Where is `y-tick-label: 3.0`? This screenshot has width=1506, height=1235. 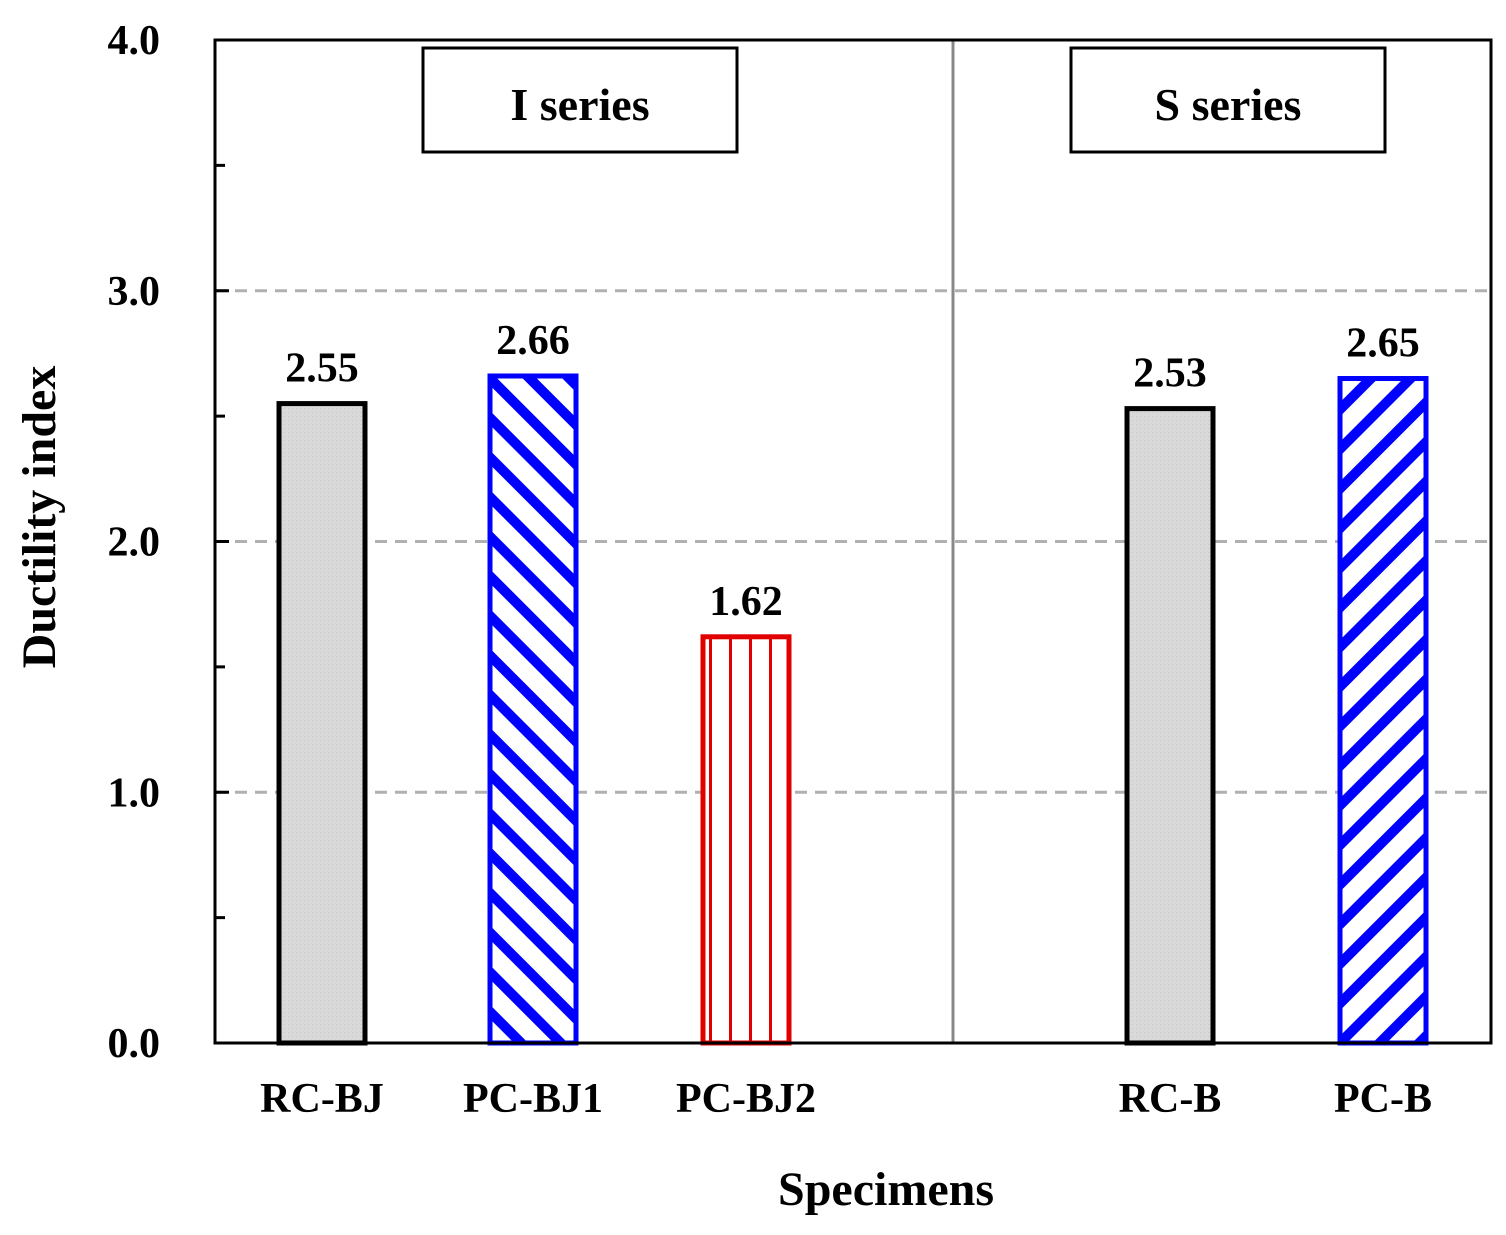
y-tick-label: 3.0 is located at coordinates (134, 292).